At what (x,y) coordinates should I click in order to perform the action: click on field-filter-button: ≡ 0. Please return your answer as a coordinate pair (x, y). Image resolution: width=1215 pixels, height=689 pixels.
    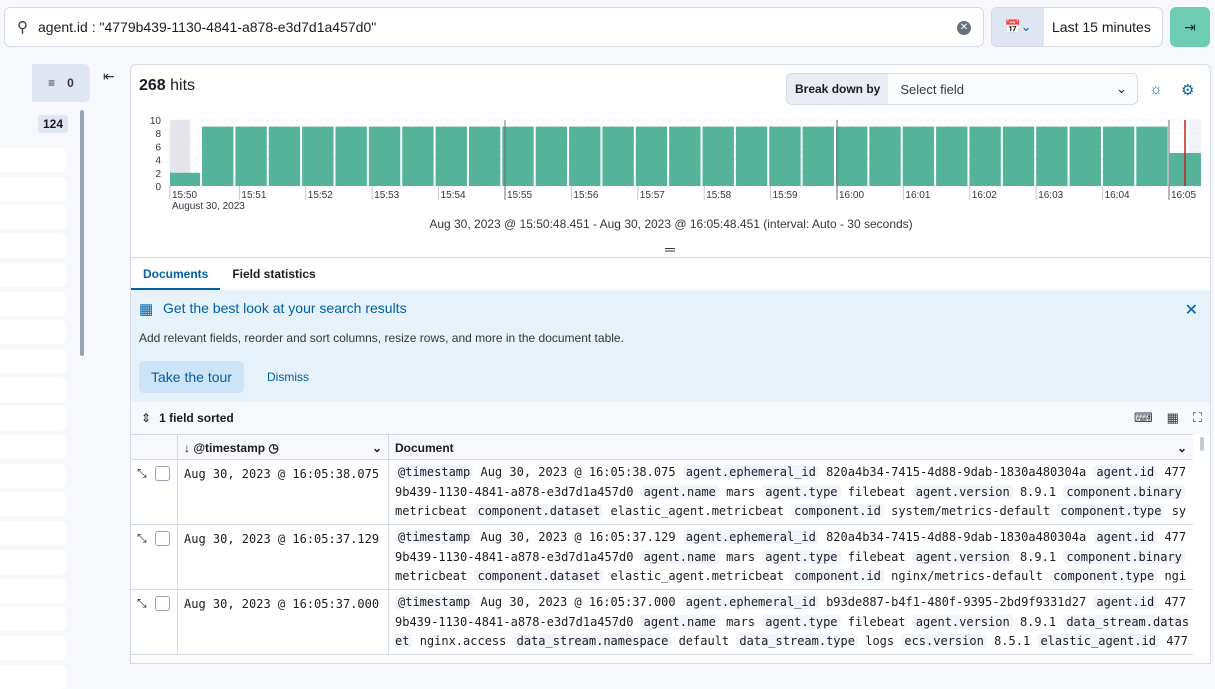
    Looking at the image, I should click on (61, 83).